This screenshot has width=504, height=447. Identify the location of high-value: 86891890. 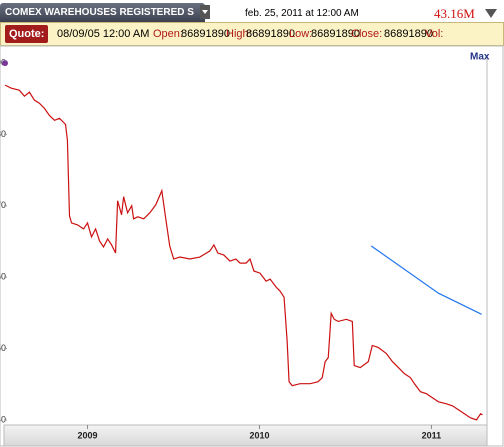
(270, 34).